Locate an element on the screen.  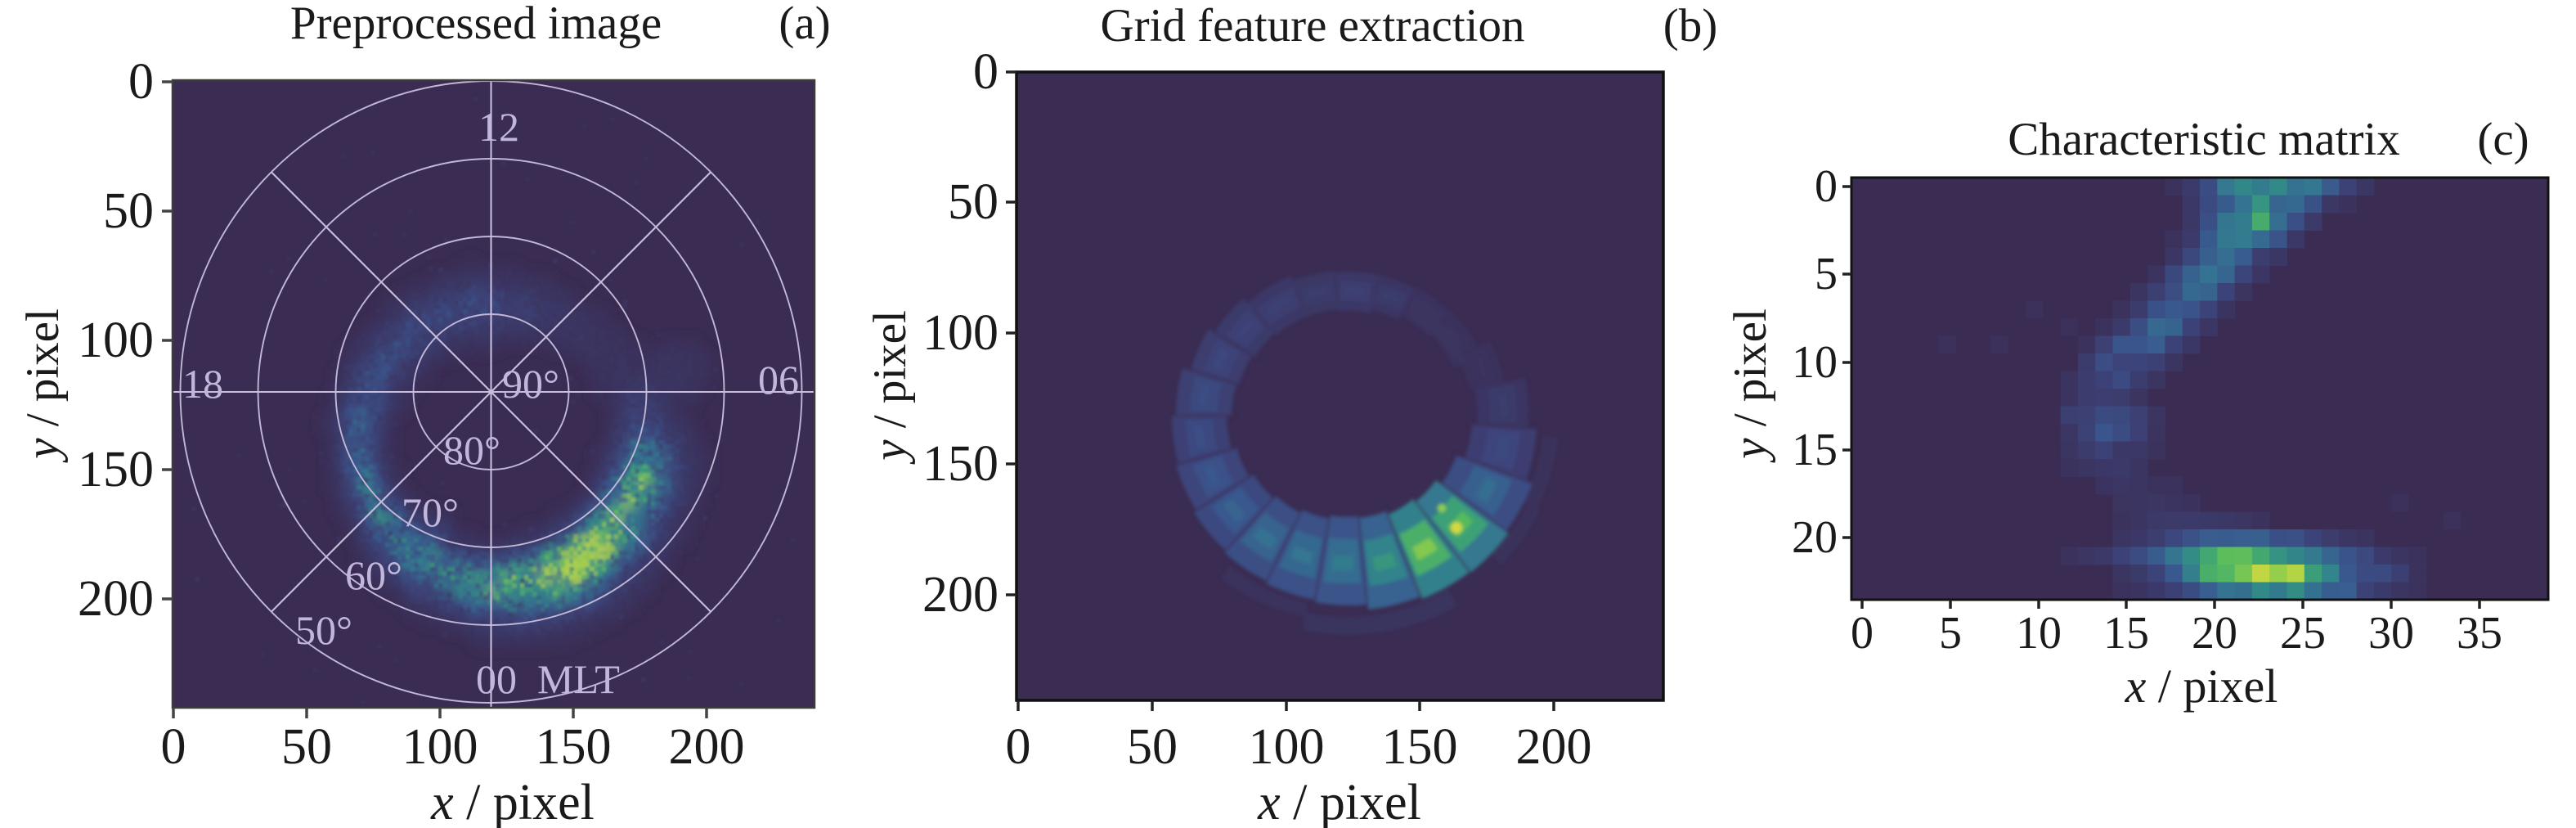
svg-text: 18 is located at coordinates (203, 384).